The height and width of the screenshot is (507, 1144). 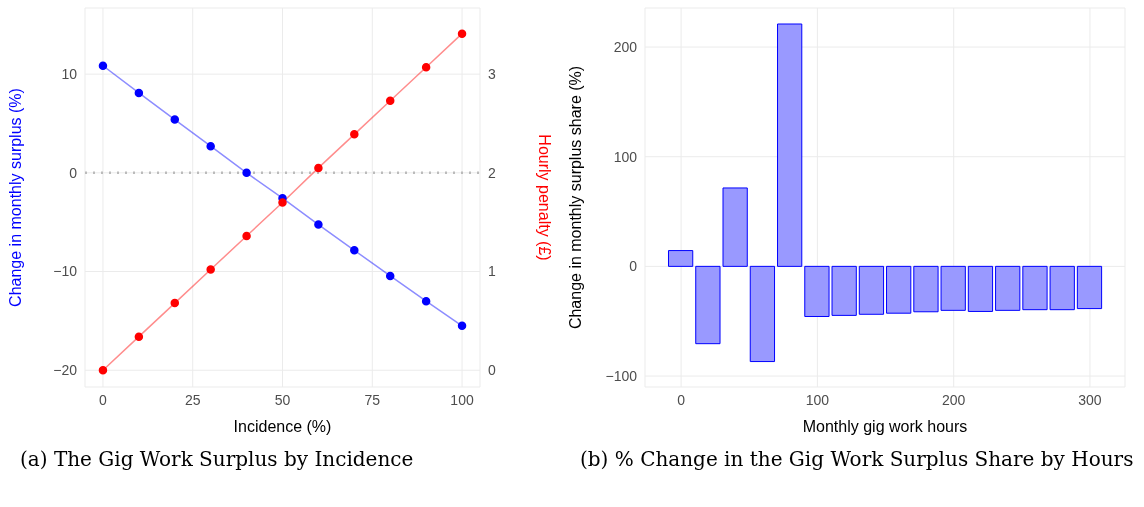 I want to click on y-axis-title: Change in monthly surplus share (%), so click(x=575, y=197).